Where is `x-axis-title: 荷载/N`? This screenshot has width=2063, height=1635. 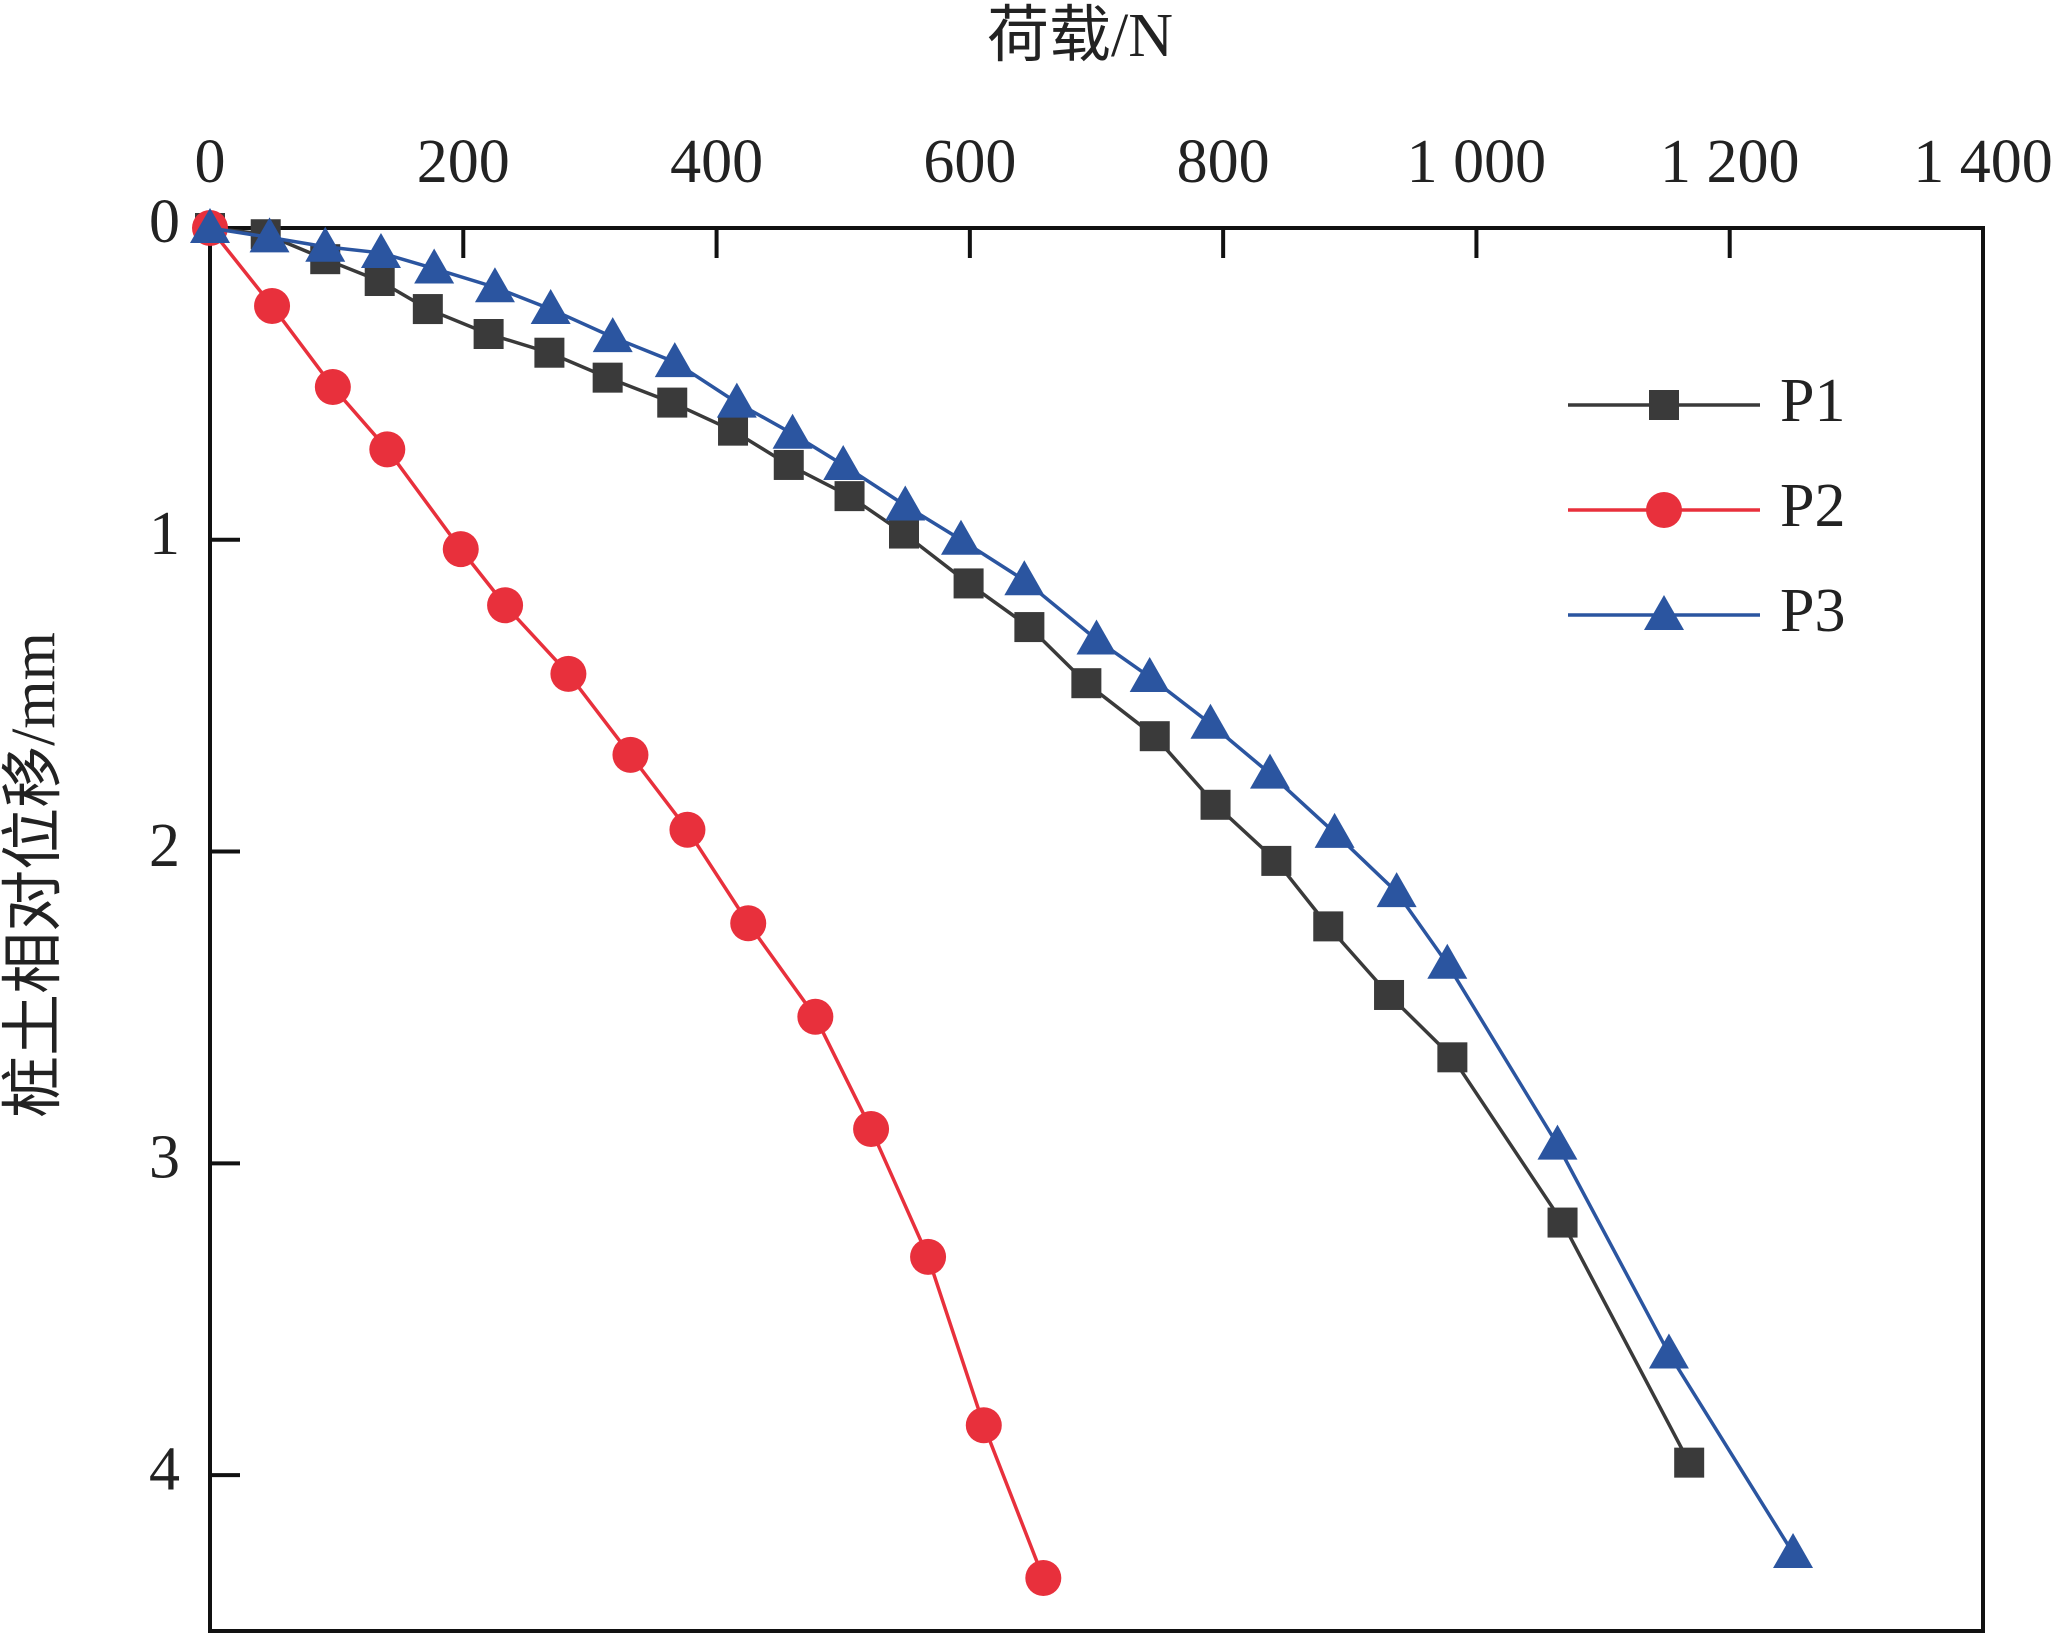
x-axis-title: 荷载/N is located at coordinates (1080, 36).